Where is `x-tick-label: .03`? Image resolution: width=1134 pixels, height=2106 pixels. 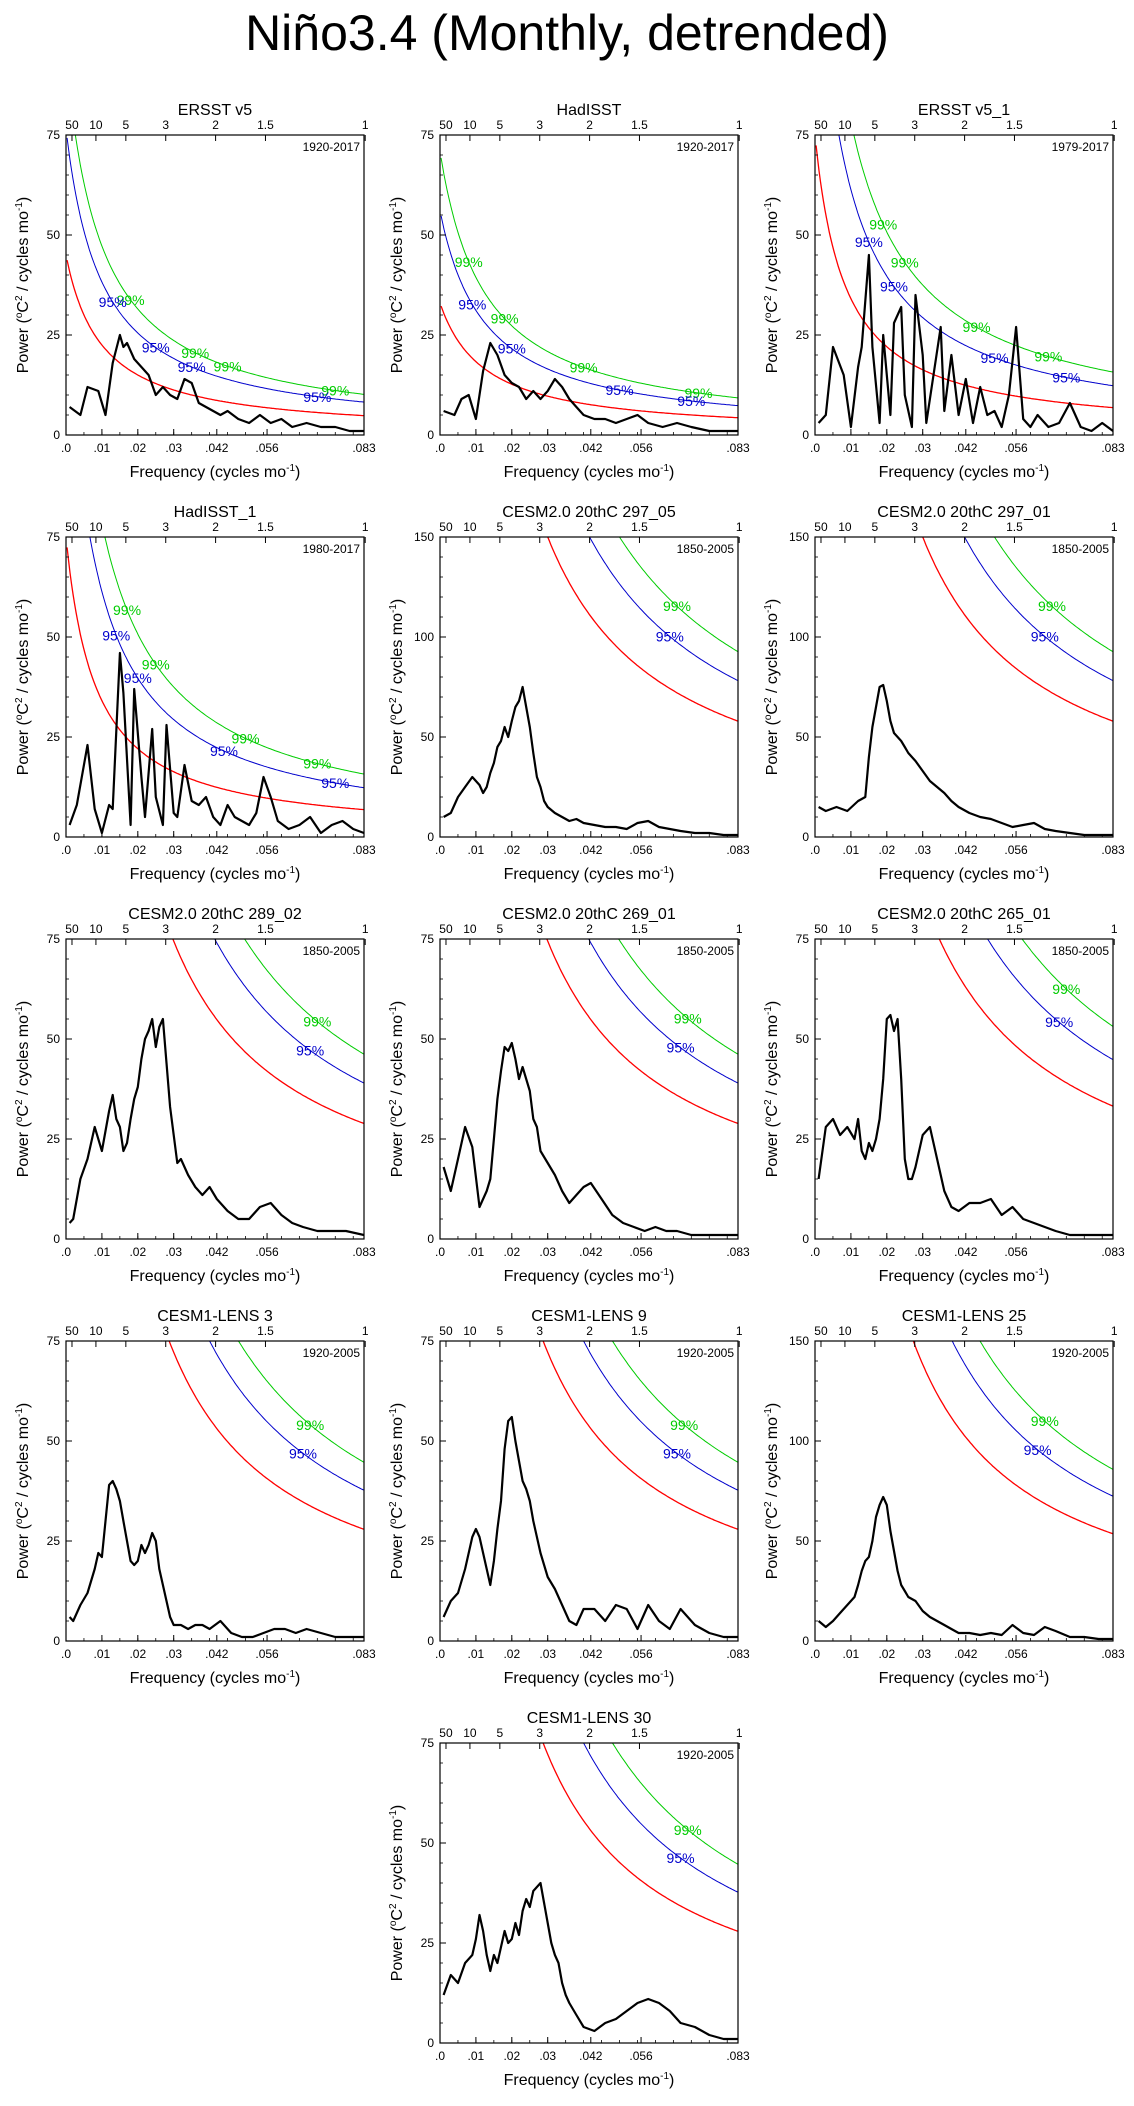 x-tick-label: .03 is located at coordinates (547, 448).